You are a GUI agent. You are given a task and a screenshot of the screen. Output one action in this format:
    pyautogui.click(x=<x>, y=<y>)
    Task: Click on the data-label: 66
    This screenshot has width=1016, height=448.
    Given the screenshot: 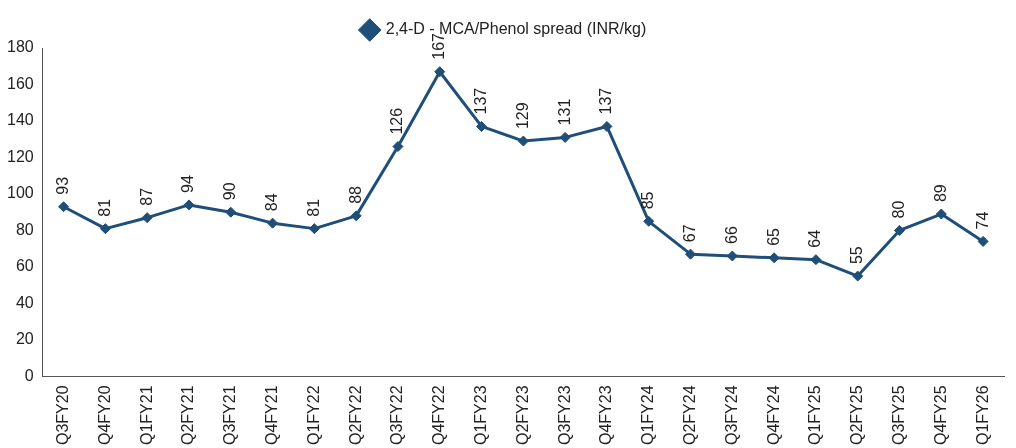 What is the action you would take?
    pyautogui.click(x=731, y=235)
    